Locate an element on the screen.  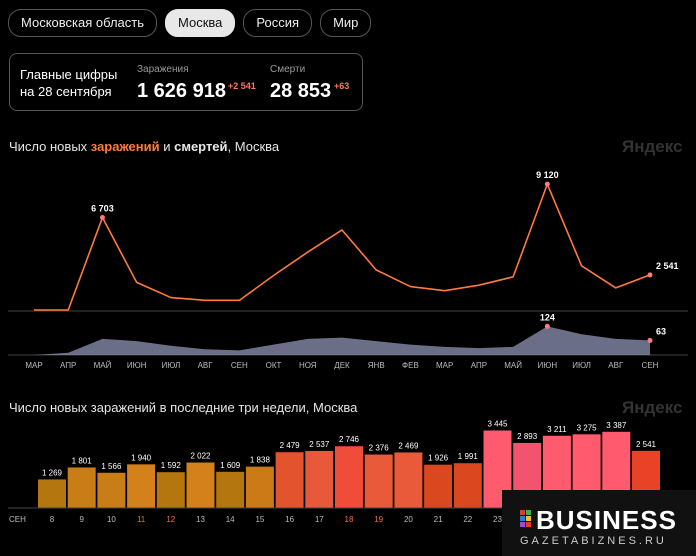
bar-value-label: 3 445 is located at coordinates (497, 423).